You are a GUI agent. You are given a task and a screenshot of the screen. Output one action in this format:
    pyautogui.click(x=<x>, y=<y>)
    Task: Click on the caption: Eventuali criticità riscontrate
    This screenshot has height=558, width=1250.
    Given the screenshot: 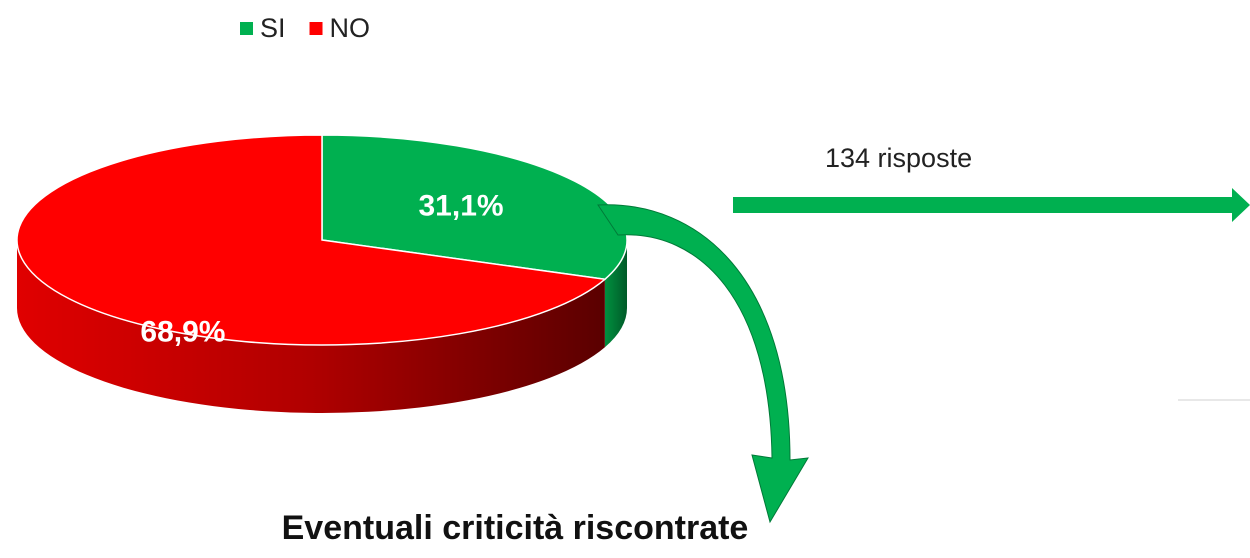 What is the action you would take?
    pyautogui.click(x=515, y=528)
    